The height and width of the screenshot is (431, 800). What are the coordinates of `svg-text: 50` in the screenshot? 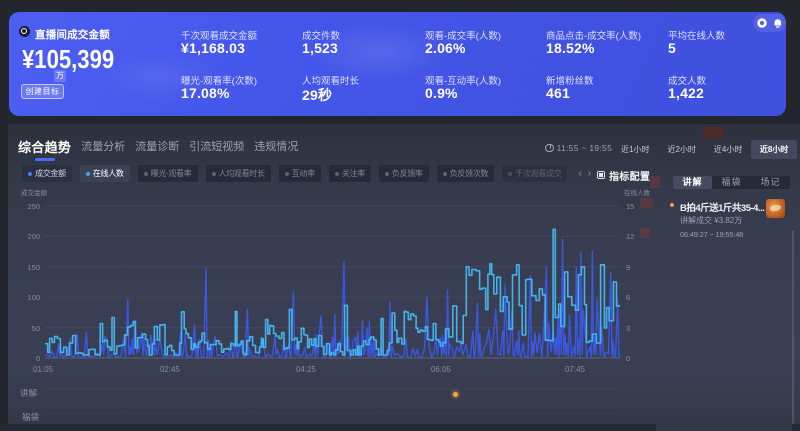 It's located at (36, 328).